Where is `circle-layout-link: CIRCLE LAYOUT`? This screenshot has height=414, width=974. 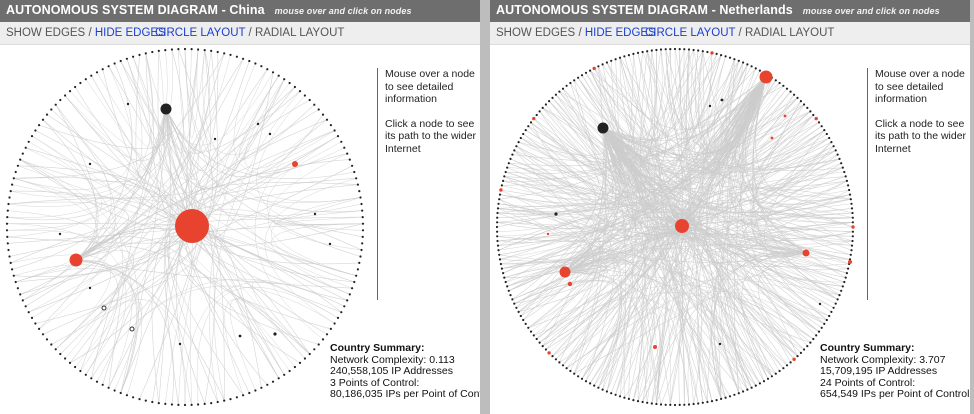 circle-layout-link: CIRCLE LAYOUT is located at coordinates (690, 33).